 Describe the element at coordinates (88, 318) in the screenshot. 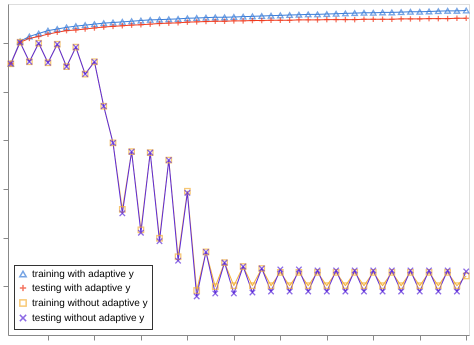

I see `legend-label: testing without adaptive y` at that location.